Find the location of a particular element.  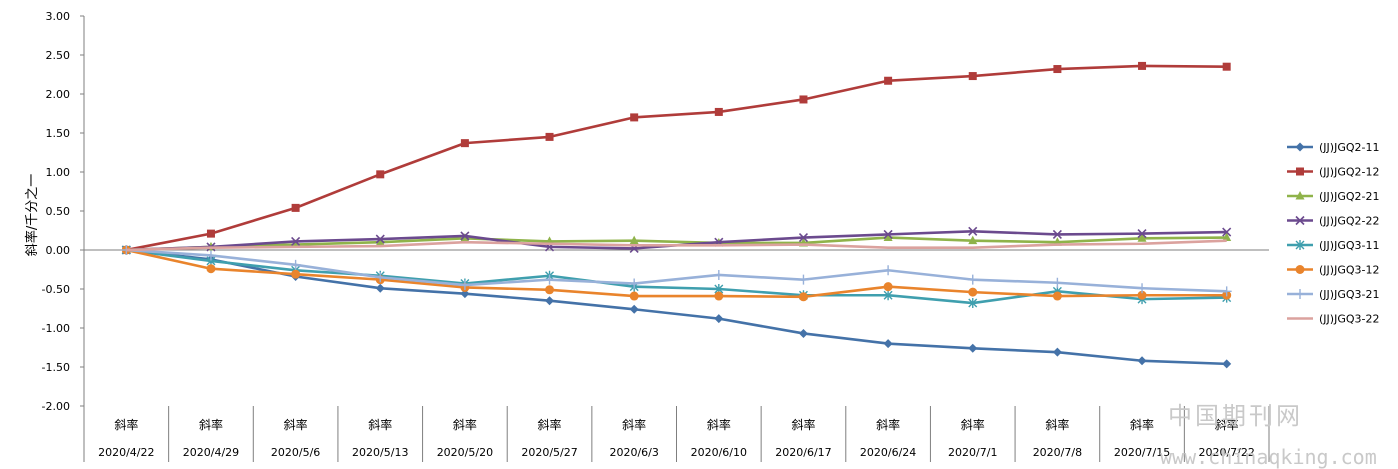

legend-label: (JJ)JGQ2-11 is located at coordinates (1349, 147).